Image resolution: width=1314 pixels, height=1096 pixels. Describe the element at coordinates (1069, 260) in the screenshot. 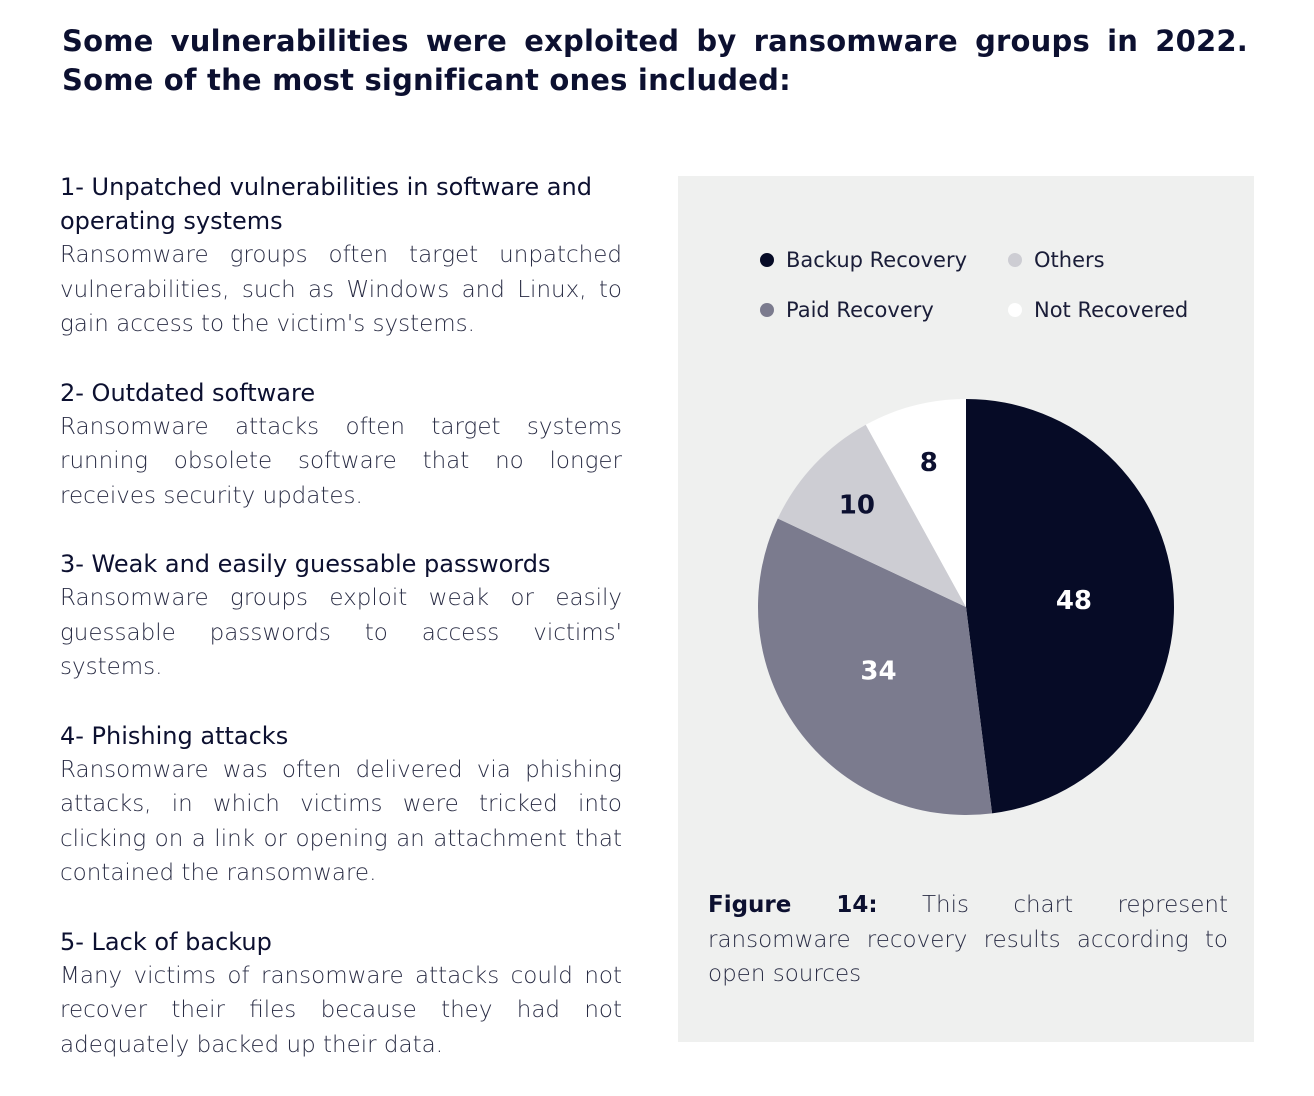

I see `legend-label: Others` at that location.